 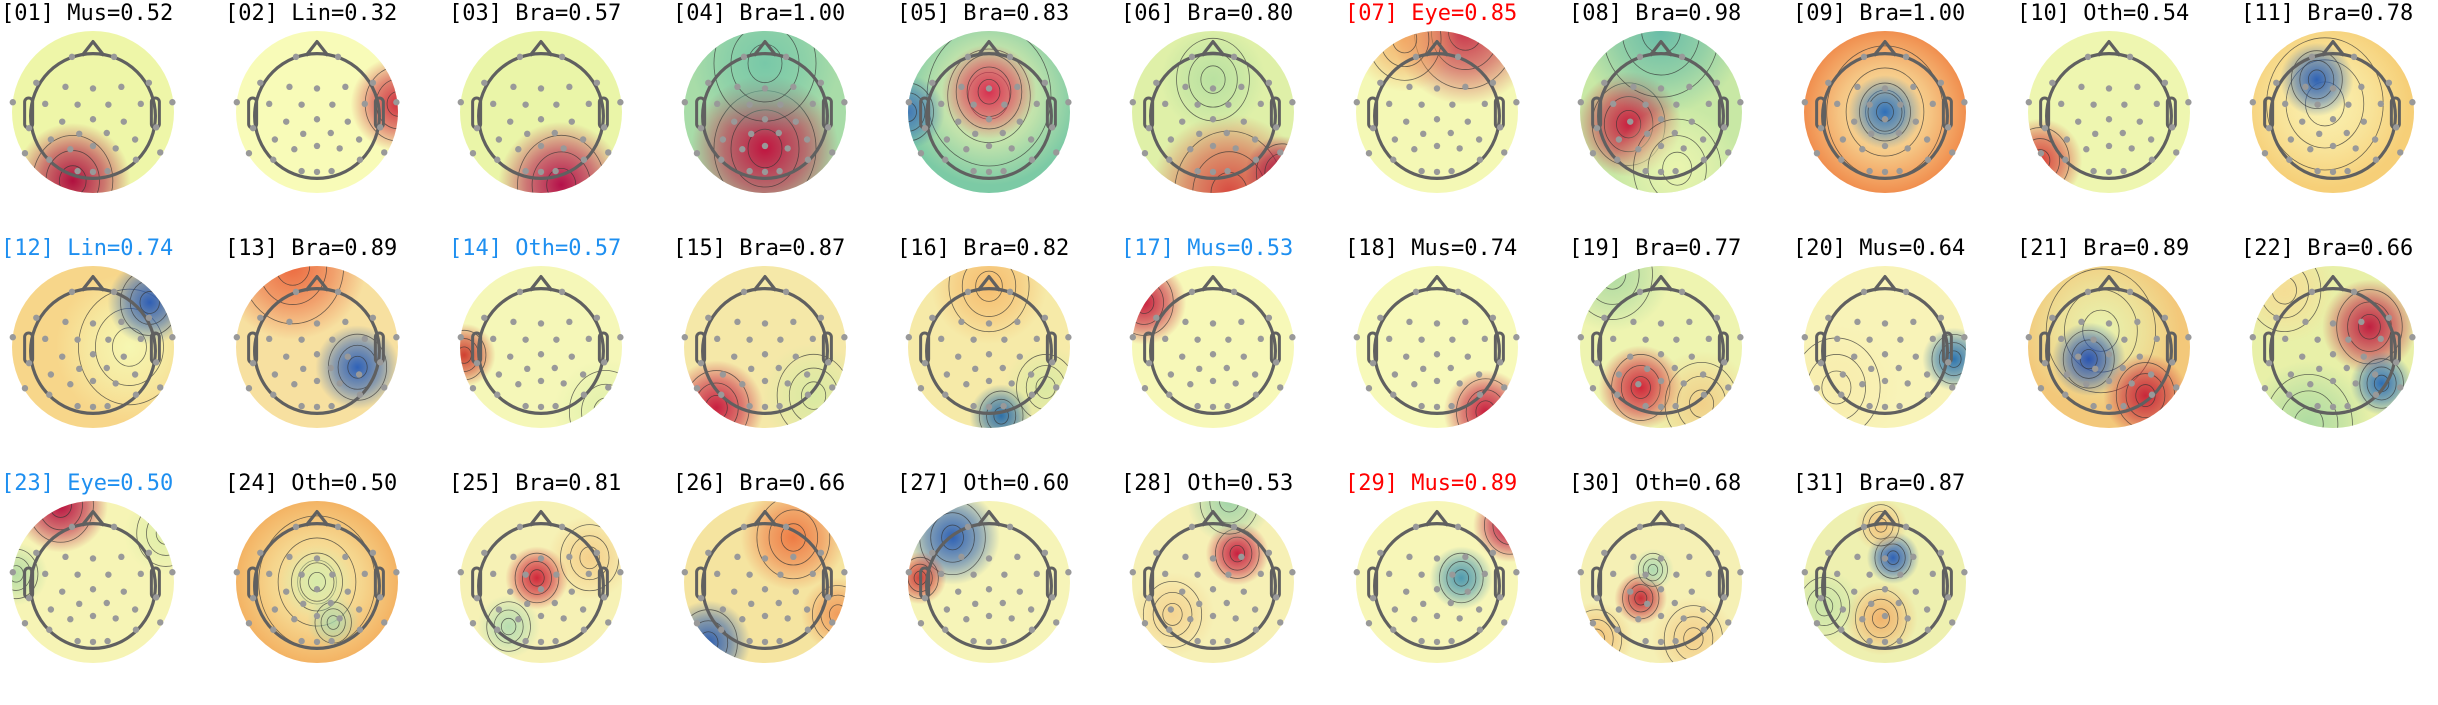 What do you see at coordinates (1879, 13) in the screenshot?
I see `component-title: [09] Bra=1.00` at bounding box center [1879, 13].